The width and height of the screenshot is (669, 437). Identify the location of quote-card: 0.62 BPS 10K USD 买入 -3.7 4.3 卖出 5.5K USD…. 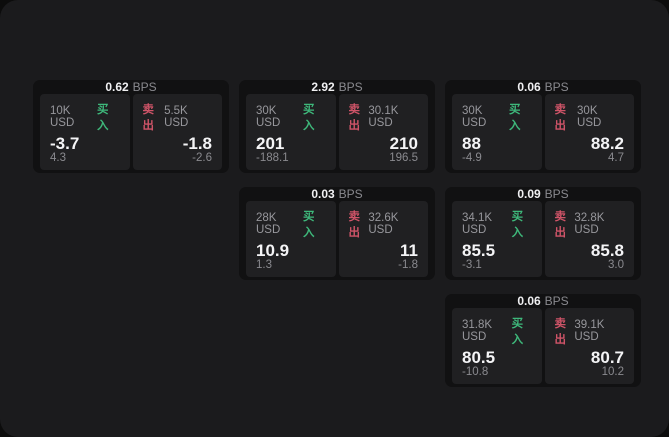
(131, 126).